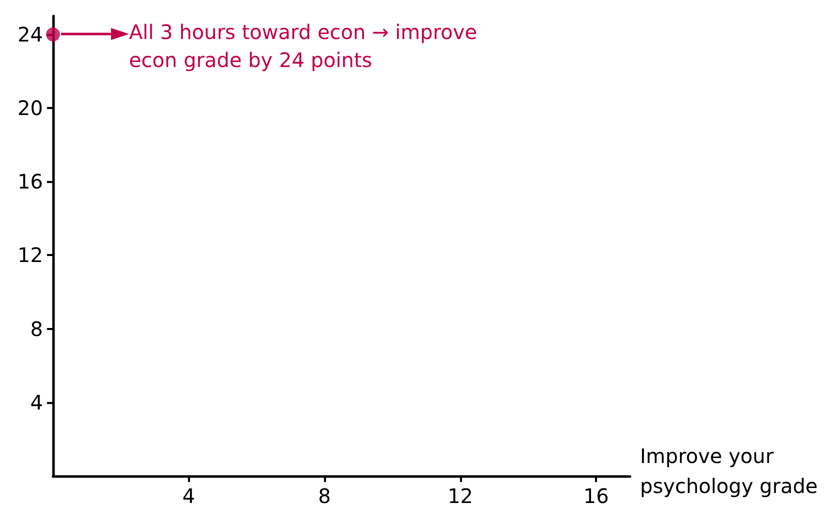 The width and height of the screenshot is (831, 514). Describe the element at coordinates (461, 496) in the screenshot. I see `x-tick-label: 12` at that location.